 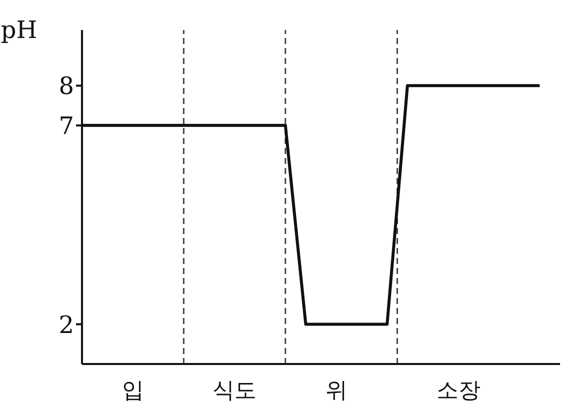 I want to click on x-tick-label: 입, so click(x=133, y=391).